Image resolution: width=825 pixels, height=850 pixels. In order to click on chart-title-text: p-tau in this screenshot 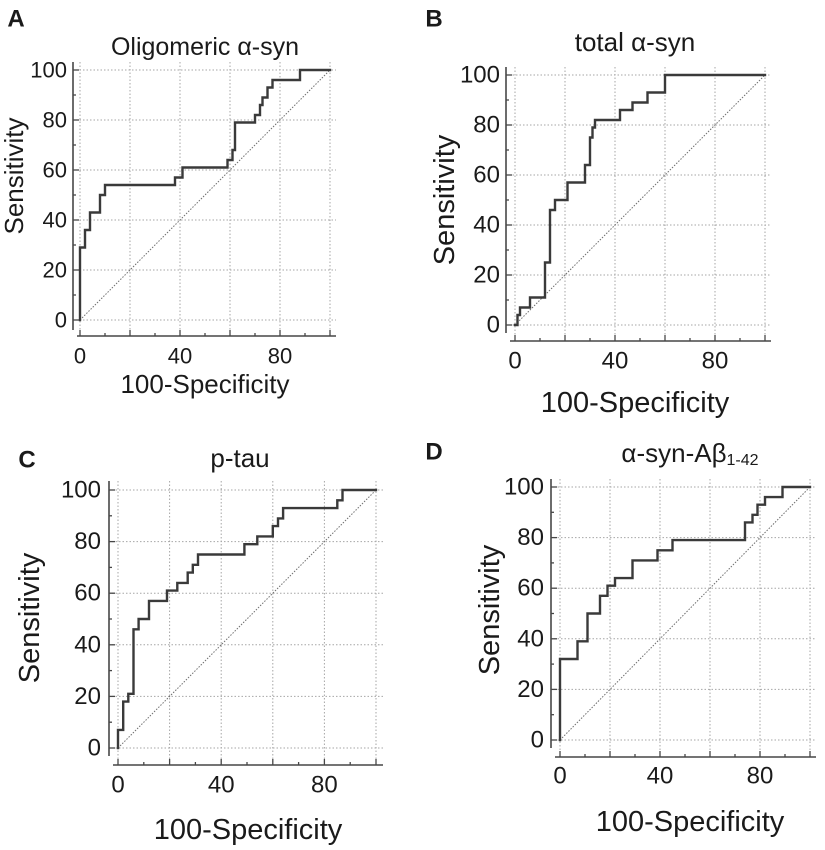, I will do `click(239, 458)`.